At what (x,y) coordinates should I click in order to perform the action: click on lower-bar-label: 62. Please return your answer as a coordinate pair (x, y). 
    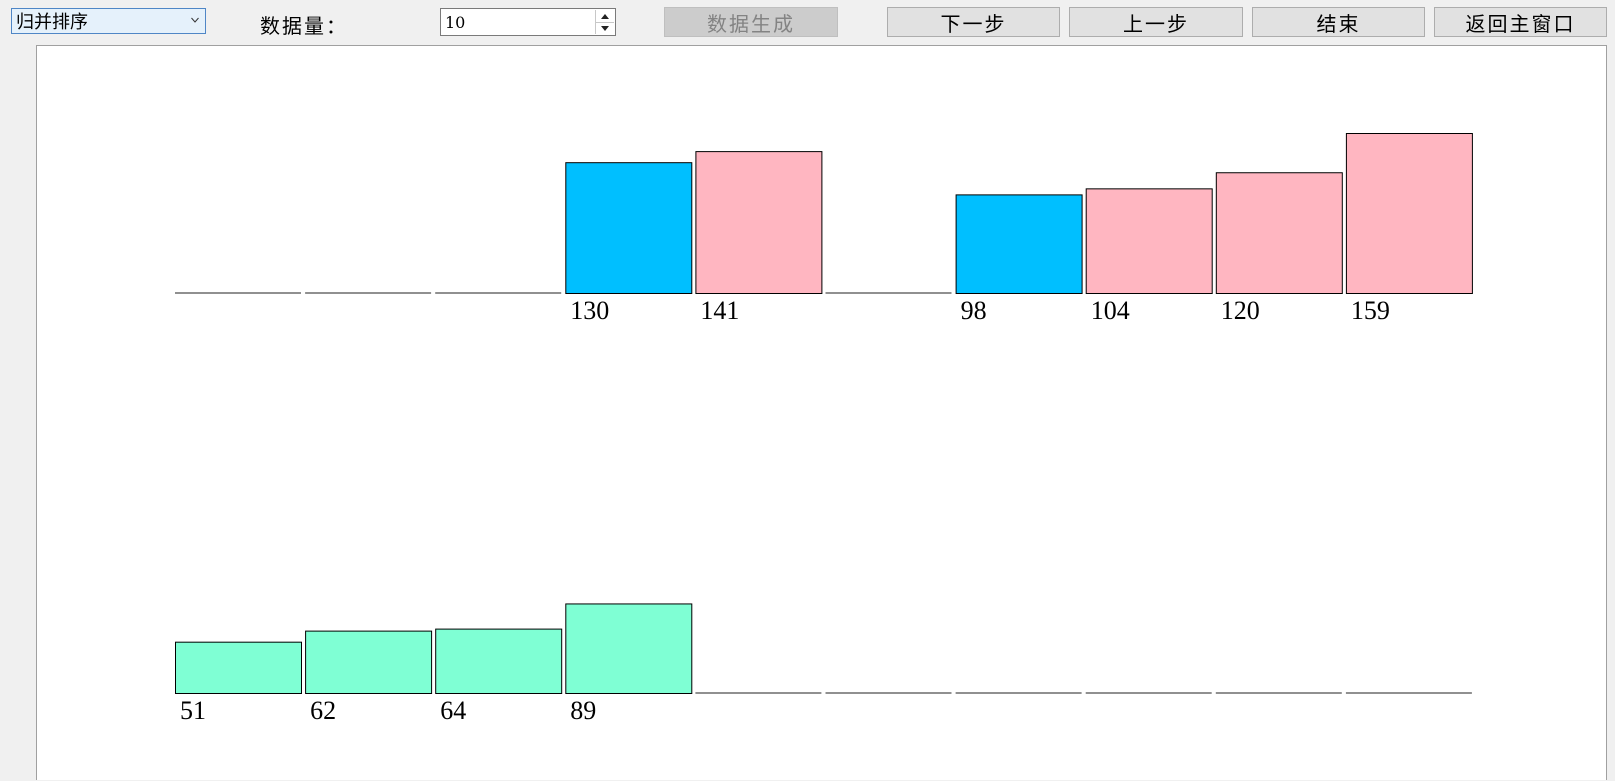
    Looking at the image, I should click on (323, 710).